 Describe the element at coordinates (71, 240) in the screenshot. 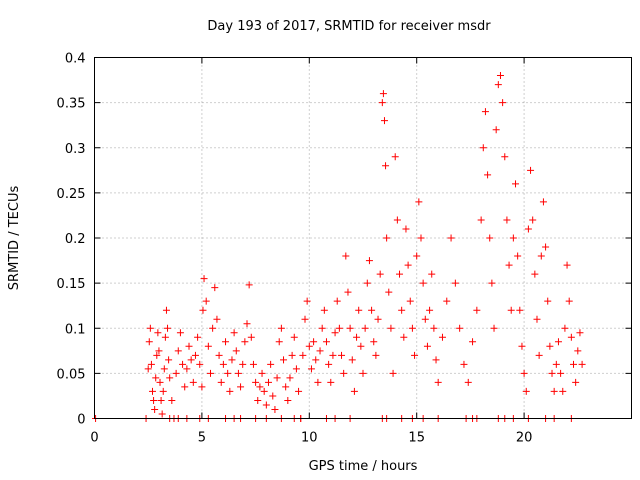

I see `y-axis-tick-labels: 0 0.05 0.1 0.15 0.2 0.25 0.3 0.35 0.4` at that location.